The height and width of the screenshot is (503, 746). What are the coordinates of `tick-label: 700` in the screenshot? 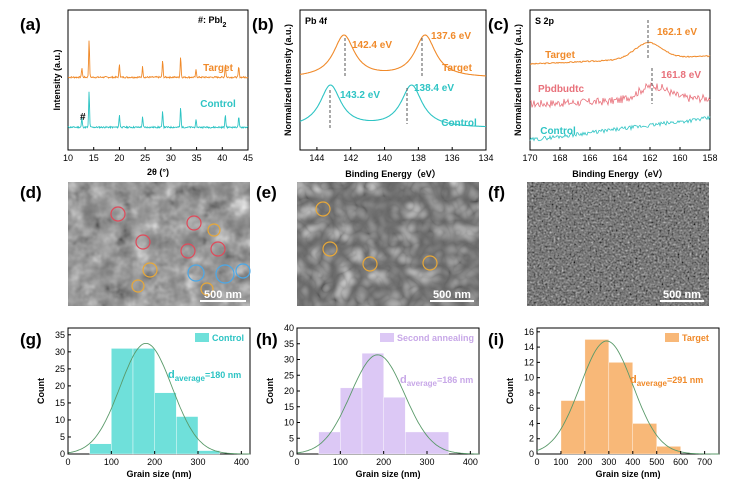 It's located at (704, 462).